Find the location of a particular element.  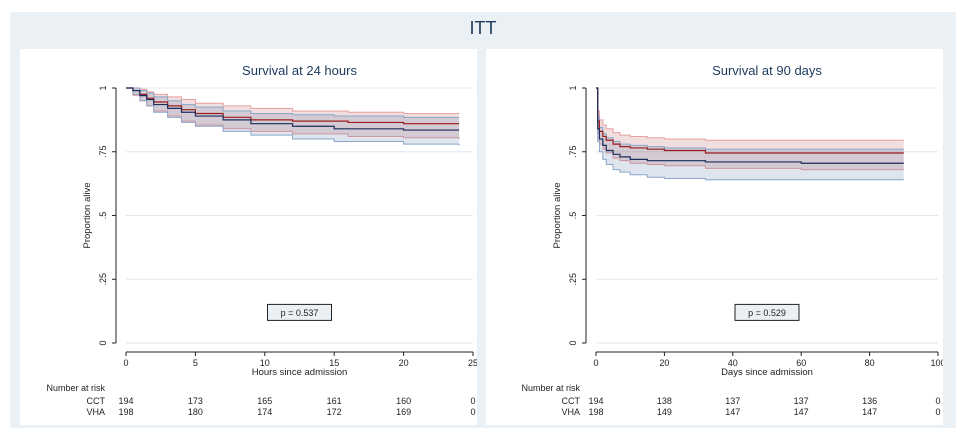

x-tick-label: 80 is located at coordinates (870, 363).